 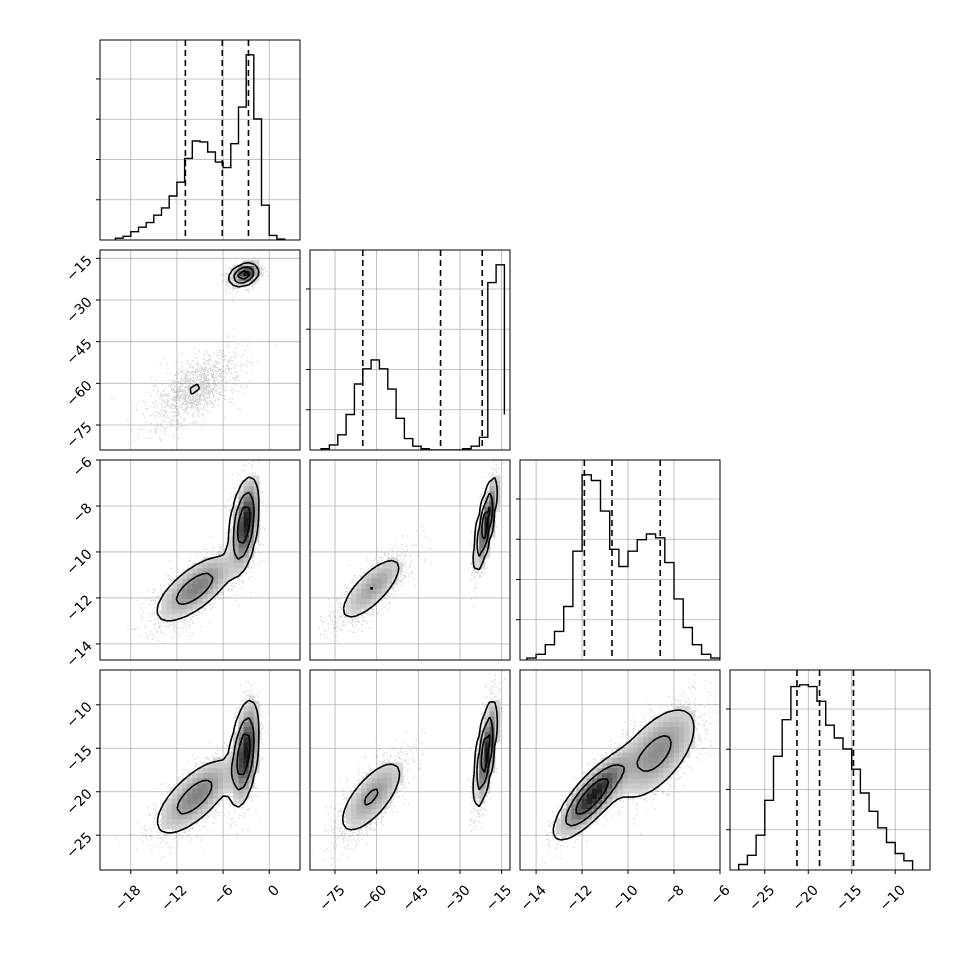 What do you see at coordinates (182, 350) in the screenshot?
I see `scatter-panel-0-1: −75 −60 −45 −30 −15` at bounding box center [182, 350].